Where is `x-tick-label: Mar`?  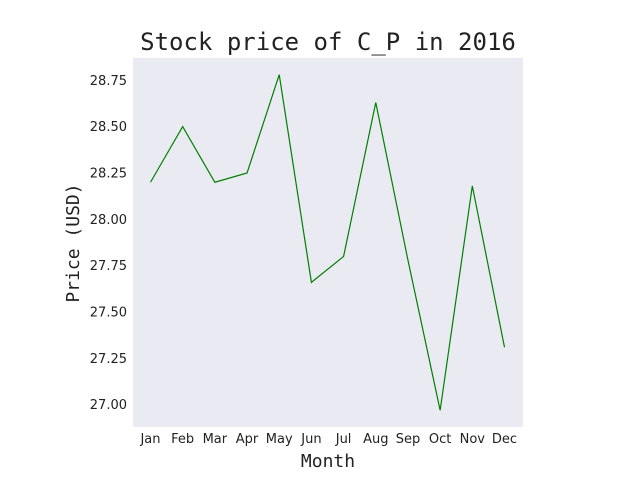
x-tick-label: Mar is located at coordinates (215, 439).